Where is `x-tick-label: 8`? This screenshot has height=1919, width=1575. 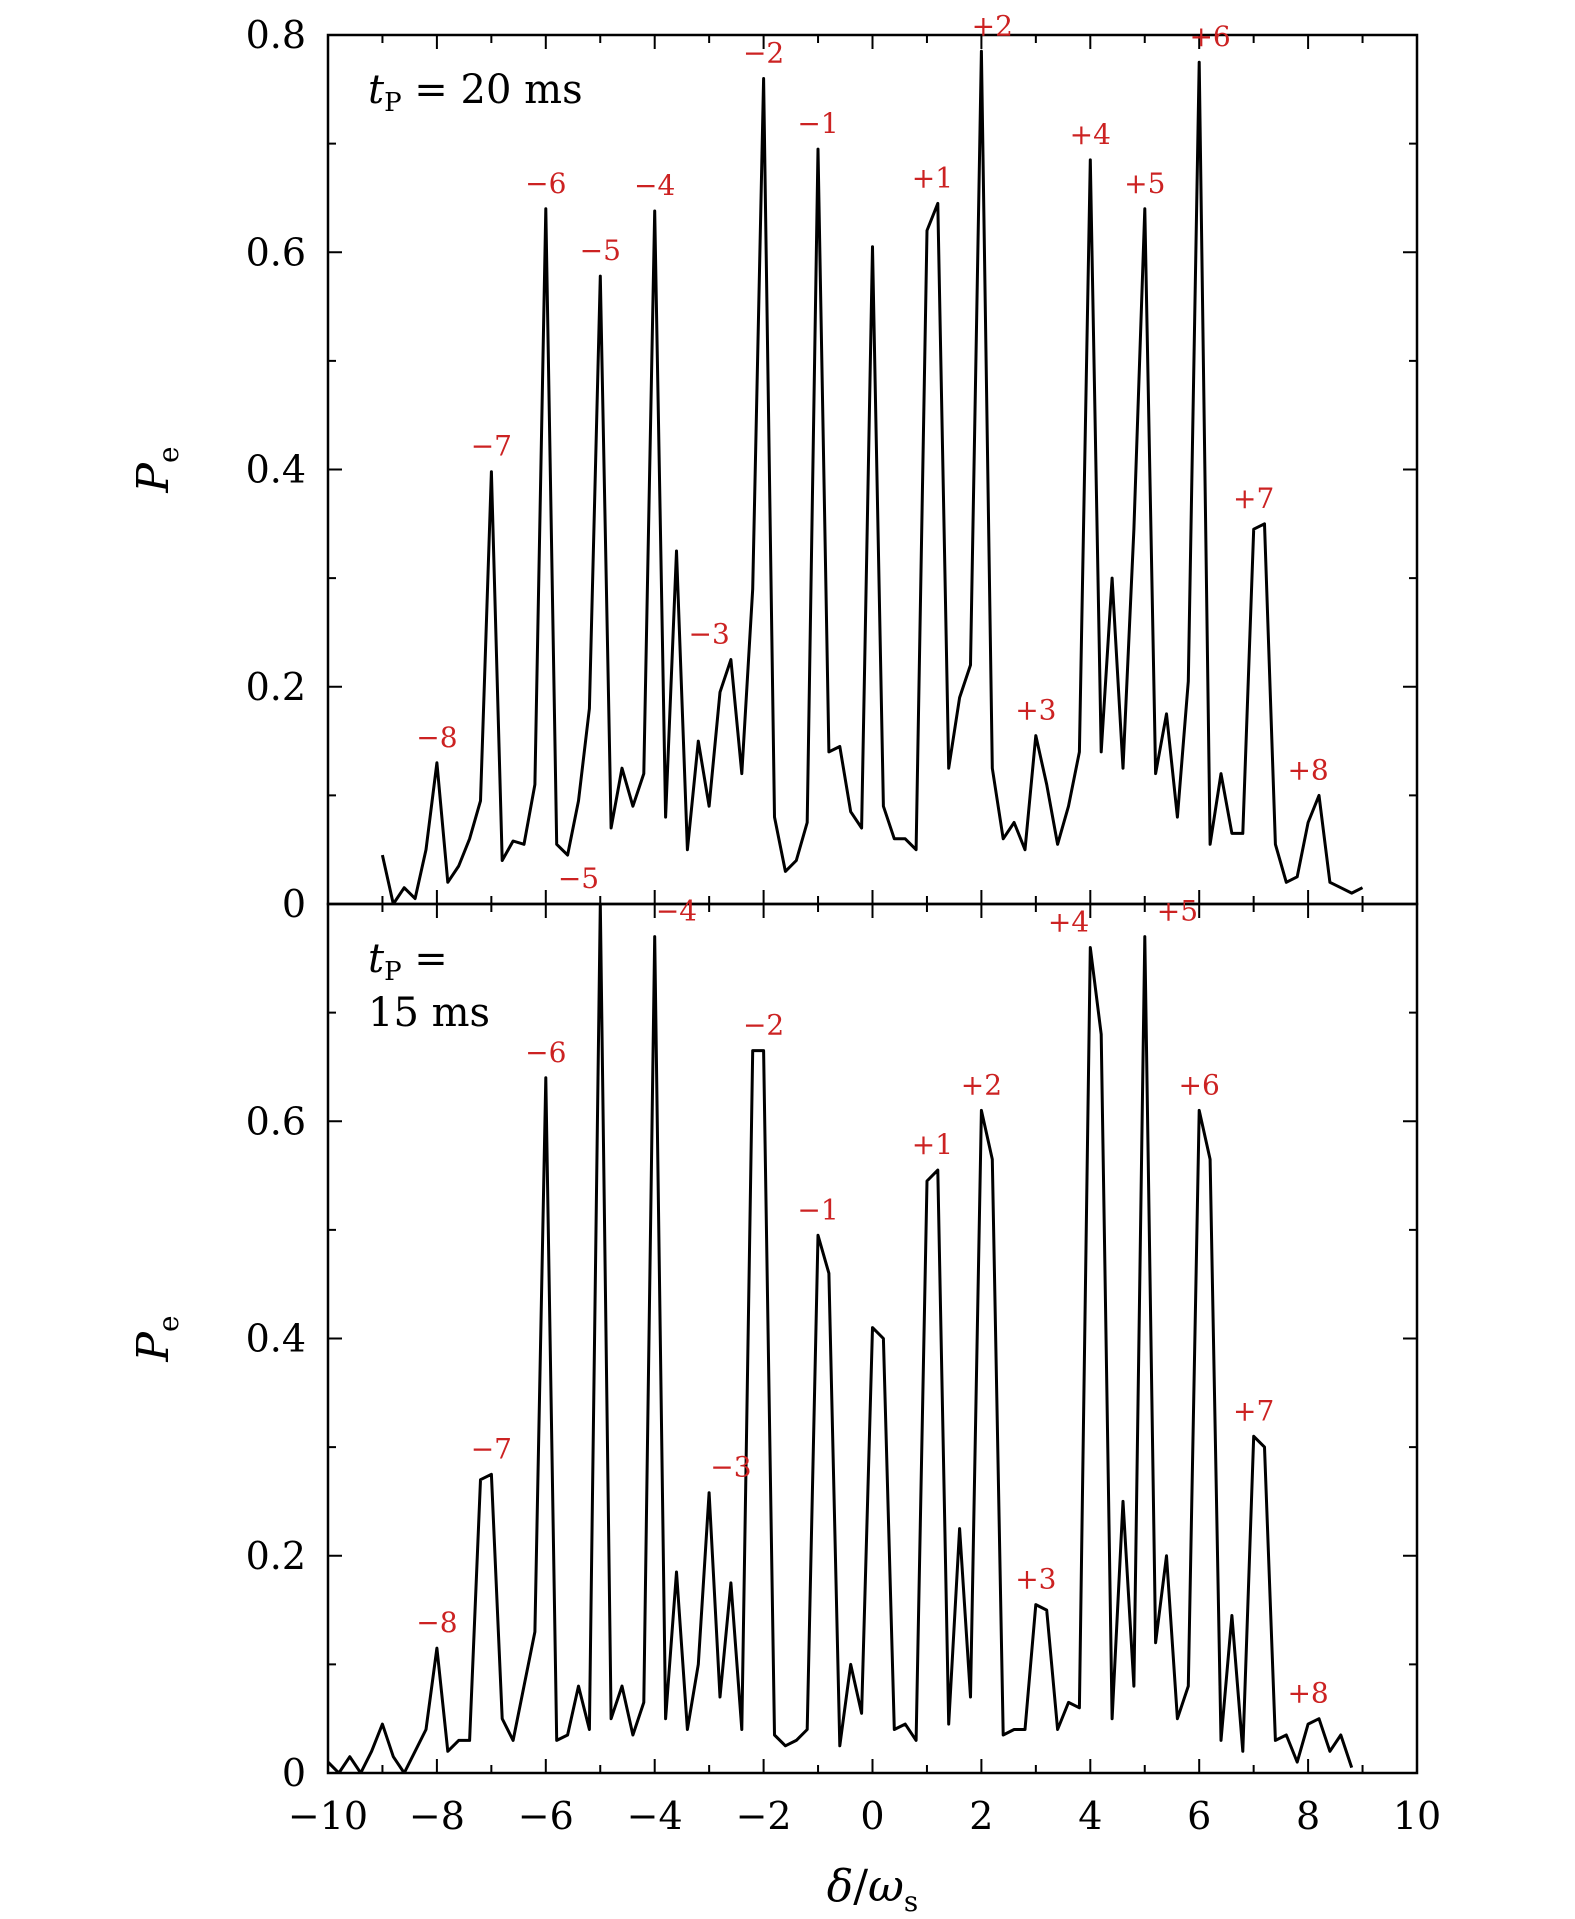
x-tick-label: 8 is located at coordinates (1308, 1816).